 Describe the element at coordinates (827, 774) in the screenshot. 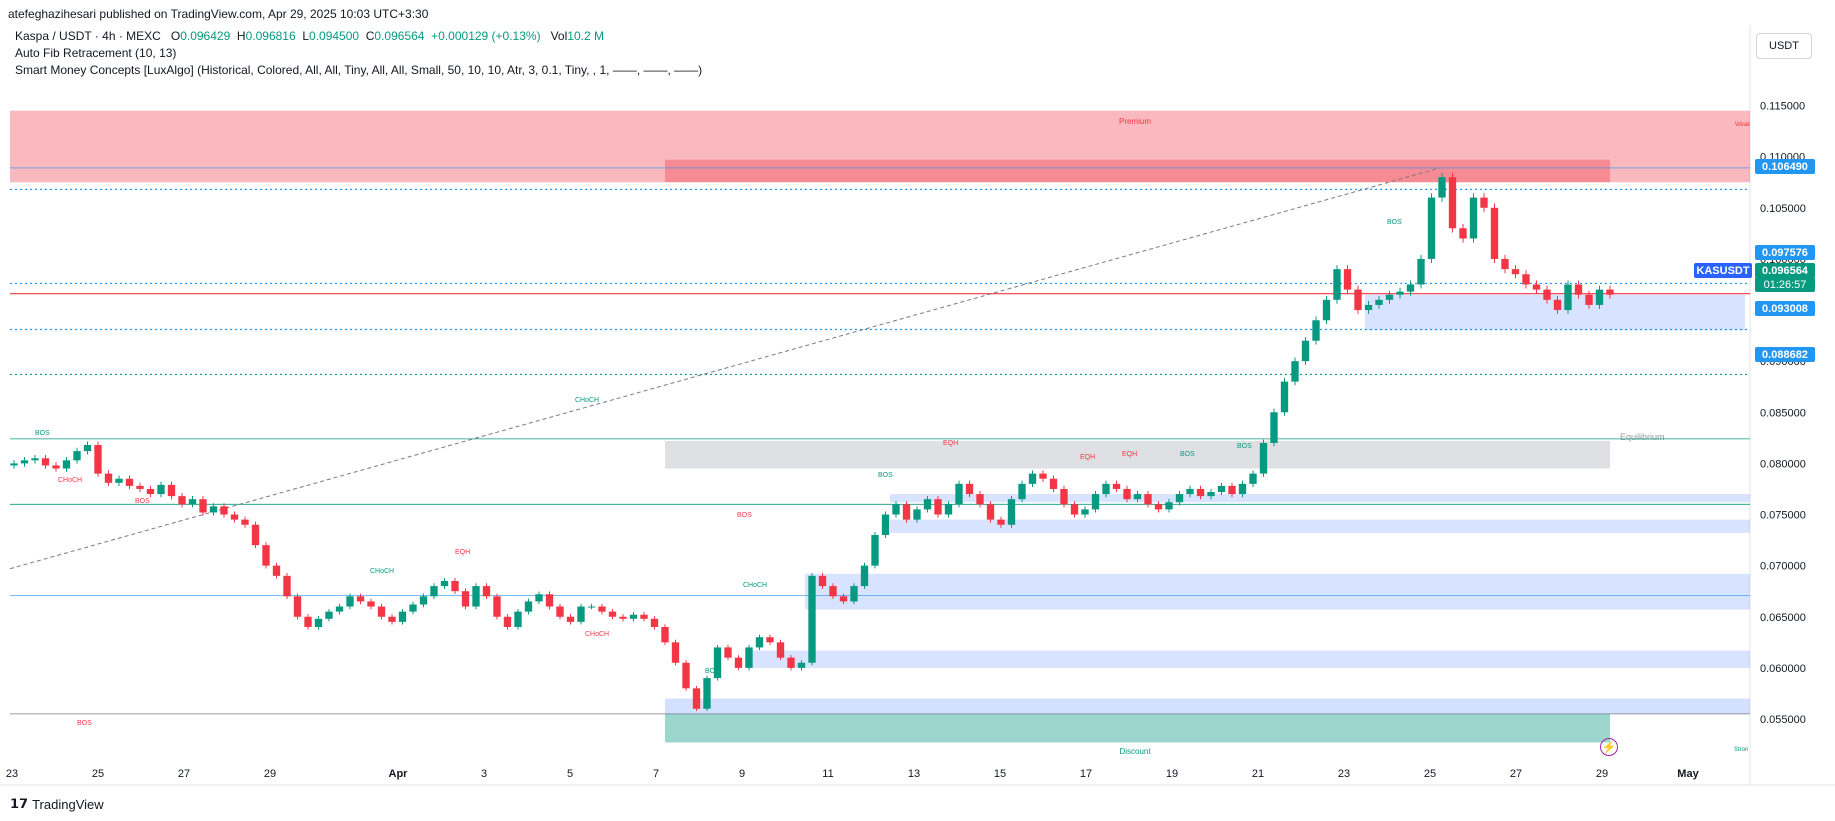

I see `x-tick-label: 11` at that location.